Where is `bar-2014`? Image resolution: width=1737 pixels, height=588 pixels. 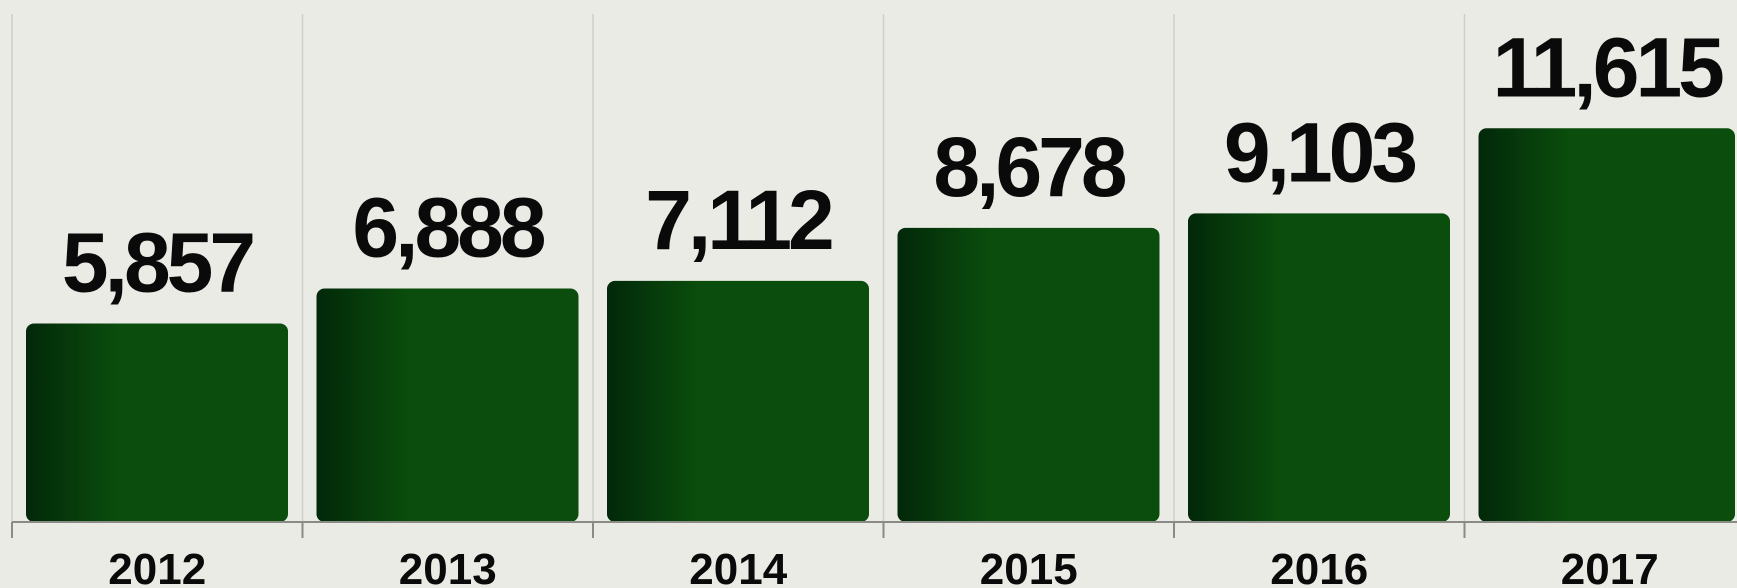 bar-2014 is located at coordinates (738, 401).